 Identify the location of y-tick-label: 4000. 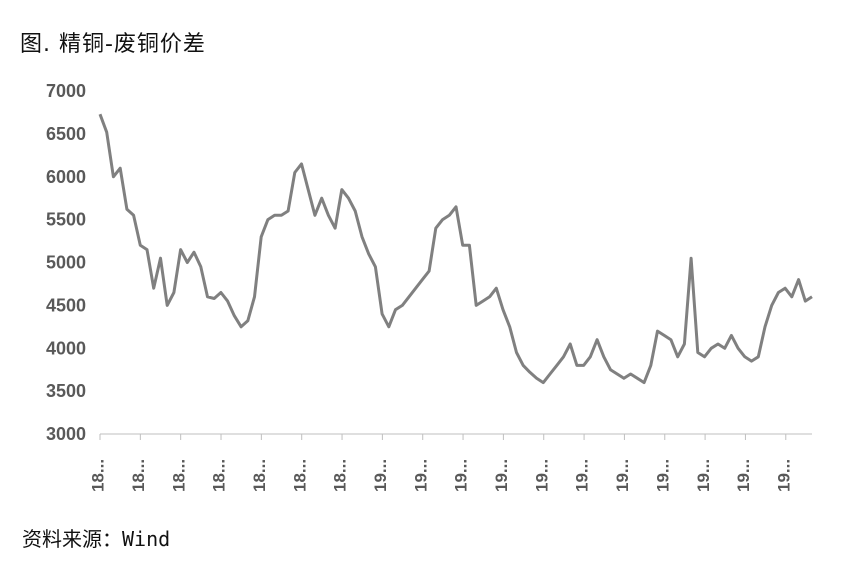
(66, 348).